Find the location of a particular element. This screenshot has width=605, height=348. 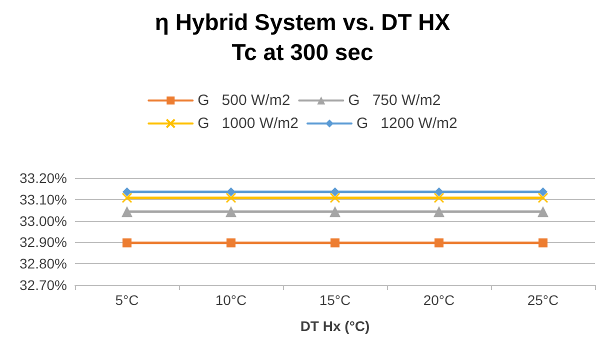

y-tick-label: 33.00% is located at coordinates (43, 220).